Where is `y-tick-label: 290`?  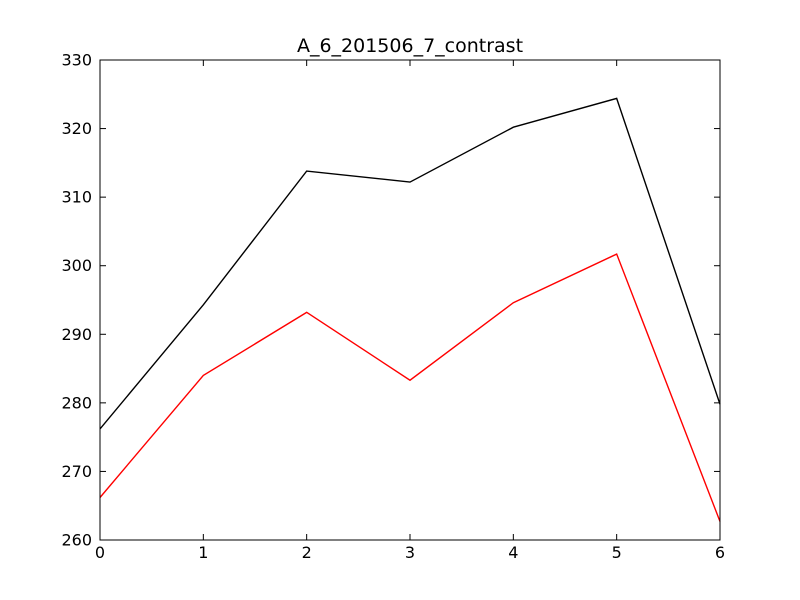 y-tick-label: 290 is located at coordinates (76, 334).